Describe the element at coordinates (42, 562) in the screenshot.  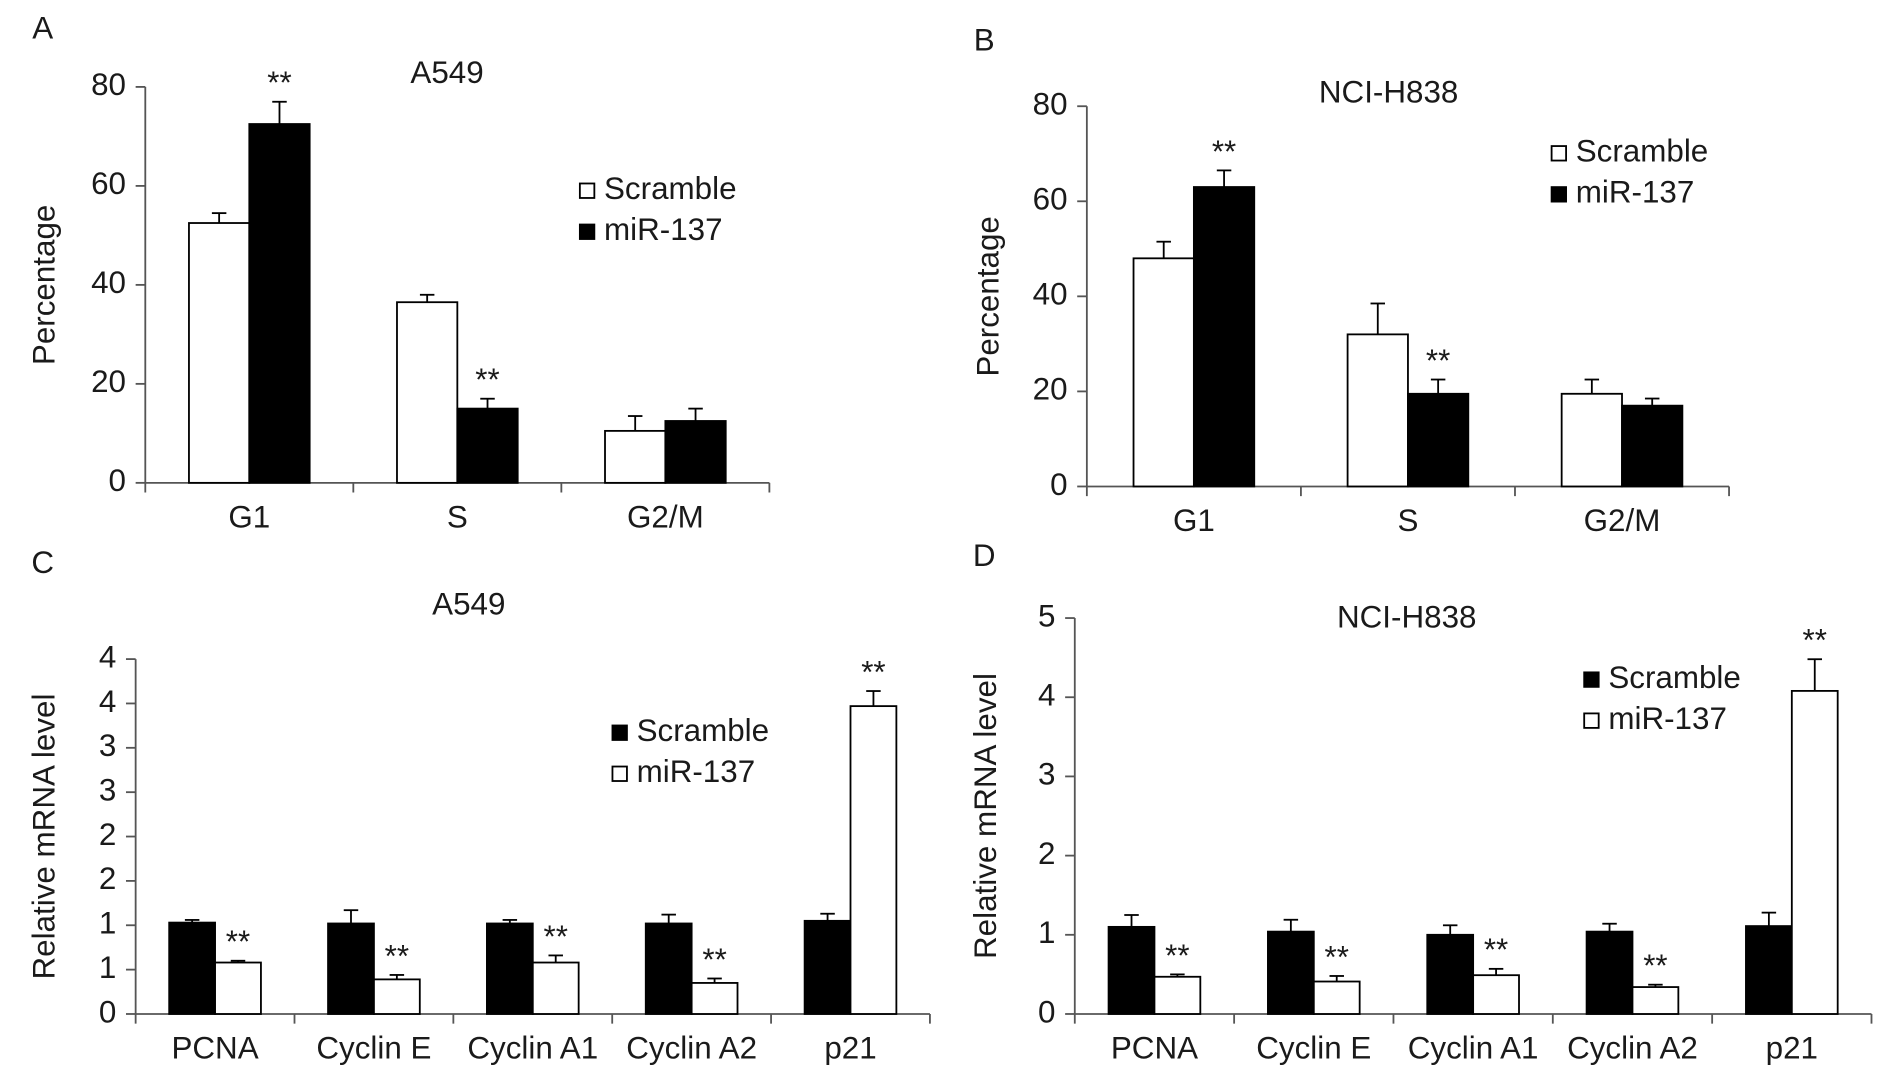
I see `panel-letter: C` at that location.